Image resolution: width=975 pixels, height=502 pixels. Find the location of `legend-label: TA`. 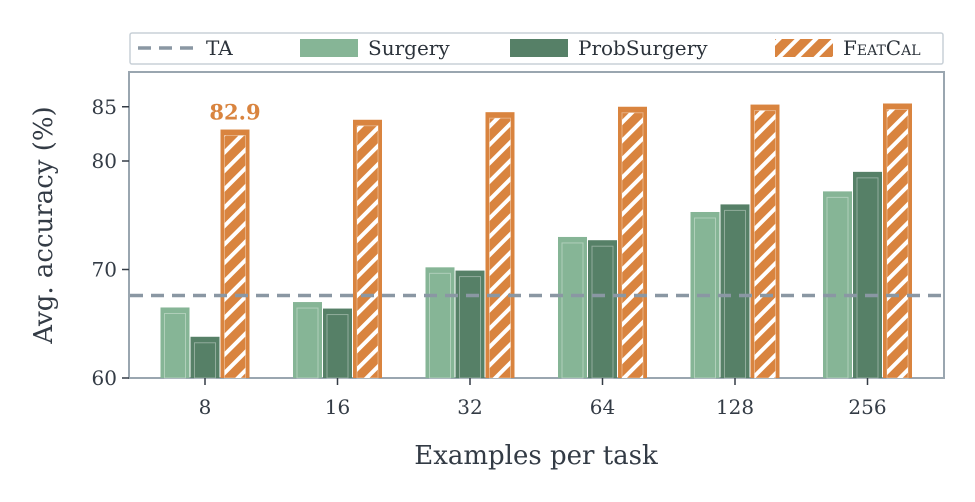

legend-label: TA is located at coordinates (219, 48).